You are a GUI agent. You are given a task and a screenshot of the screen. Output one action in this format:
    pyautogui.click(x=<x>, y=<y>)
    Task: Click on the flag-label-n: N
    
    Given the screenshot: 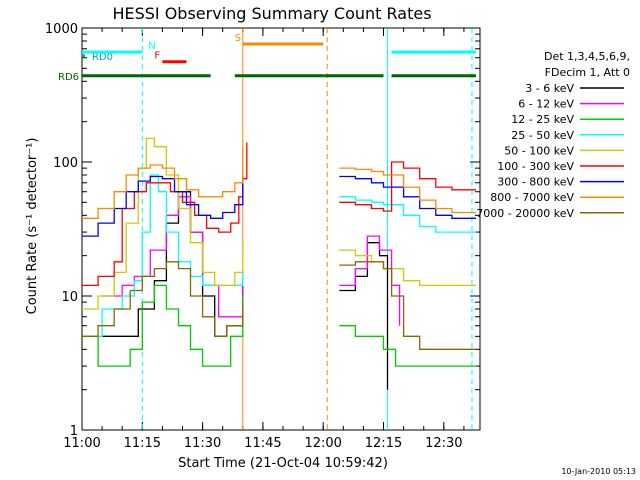 What is the action you would take?
    pyautogui.click(x=151, y=46)
    